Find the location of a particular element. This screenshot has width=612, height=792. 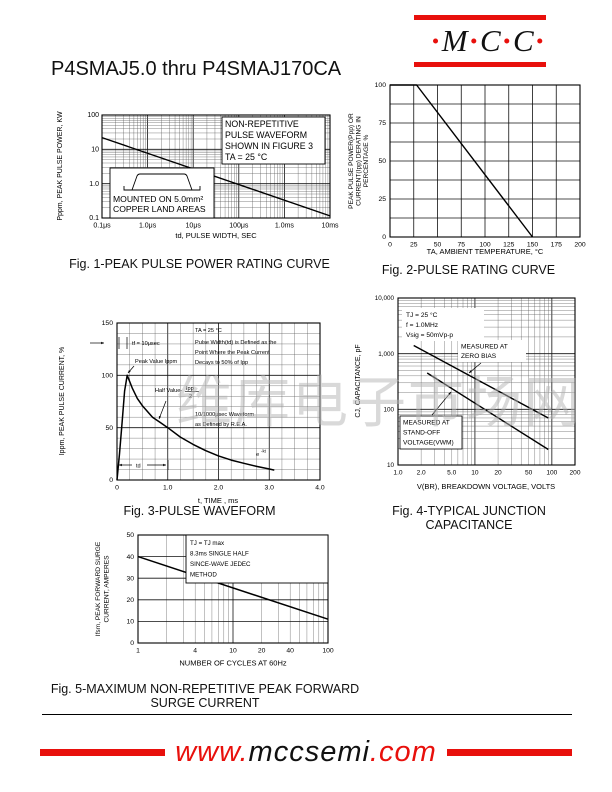

svg-text: Peak Value Ippm is located at coordinates (156, 362).